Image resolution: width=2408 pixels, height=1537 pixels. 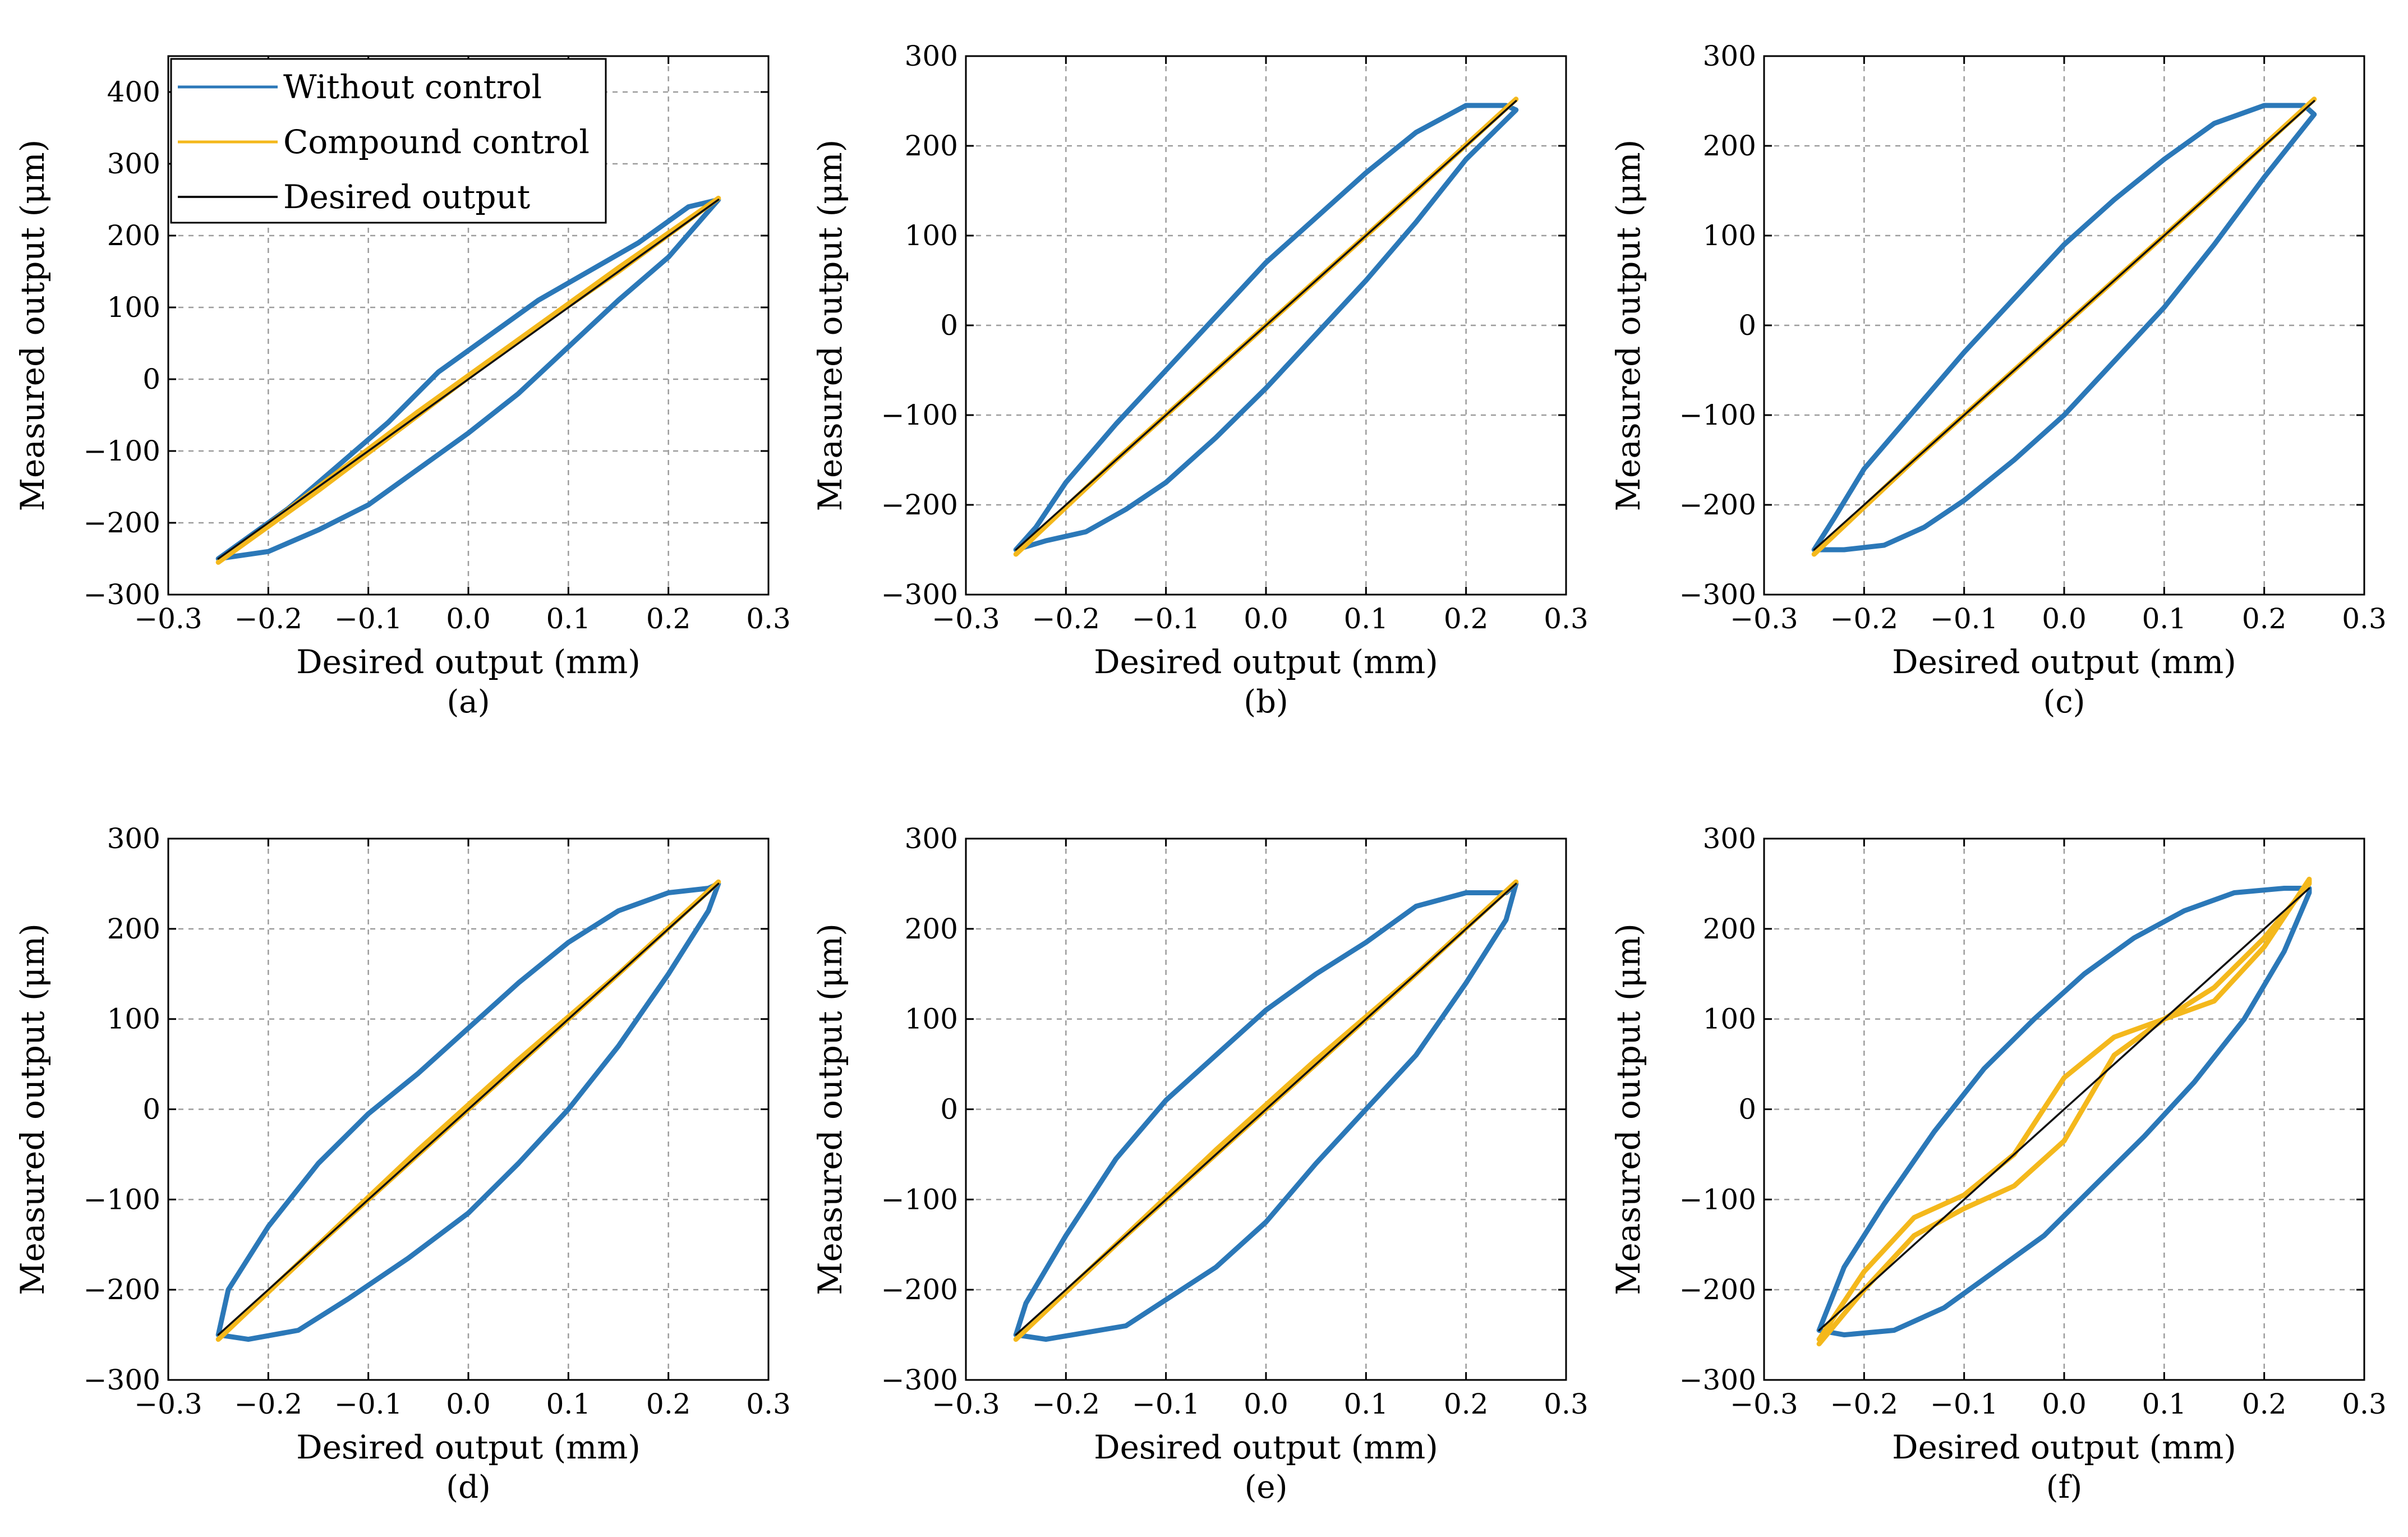 I want to click on series-line-compound, so click(x=2064, y=1111).